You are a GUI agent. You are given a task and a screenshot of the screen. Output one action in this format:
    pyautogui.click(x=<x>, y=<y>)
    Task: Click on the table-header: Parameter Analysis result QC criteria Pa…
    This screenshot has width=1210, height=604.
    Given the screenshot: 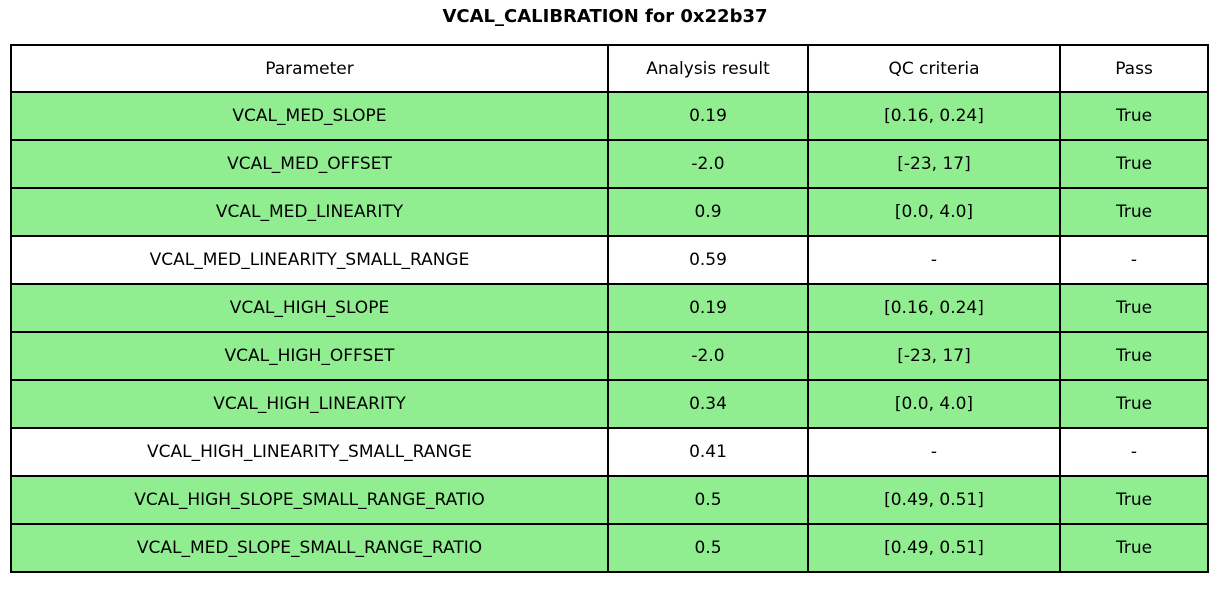 What is the action you would take?
    pyautogui.click(x=609, y=68)
    